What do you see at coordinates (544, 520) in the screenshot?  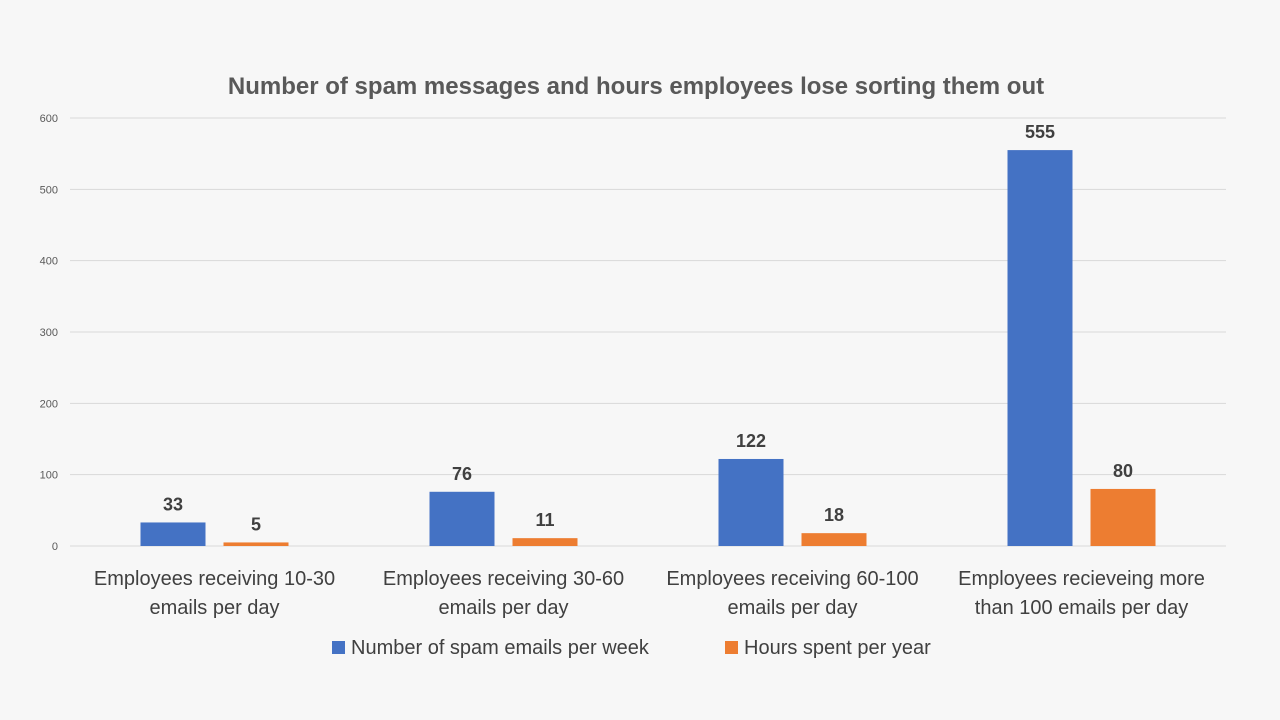 I see `data-label: 11` at bounding box center [544, 520].